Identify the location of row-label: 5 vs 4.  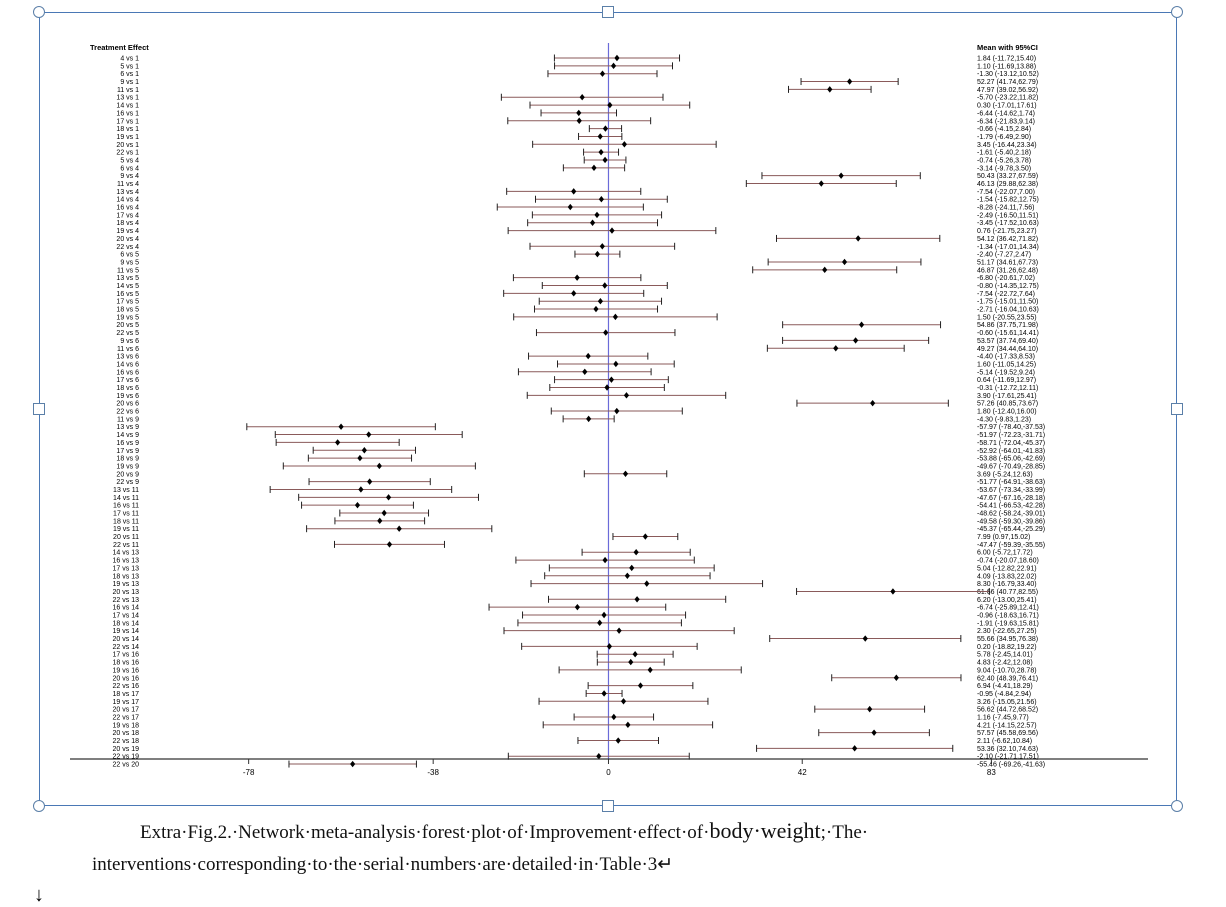
(129, 160).